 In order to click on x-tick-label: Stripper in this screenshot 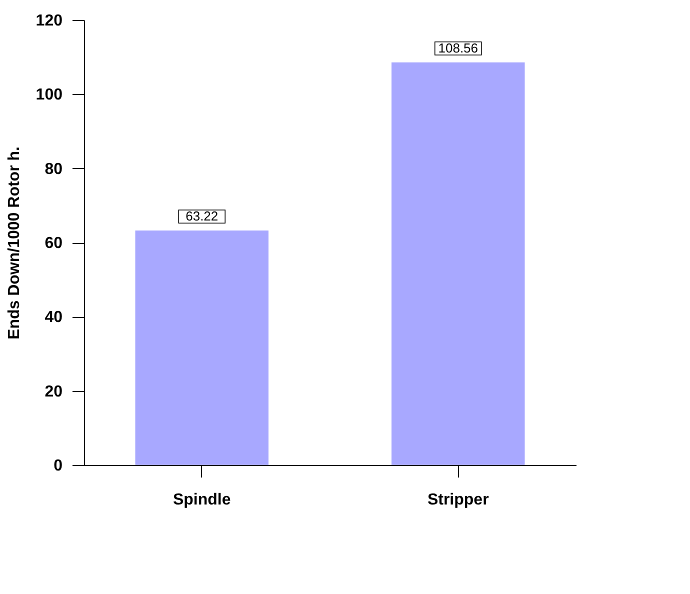, I will do `click(458, 500)`.